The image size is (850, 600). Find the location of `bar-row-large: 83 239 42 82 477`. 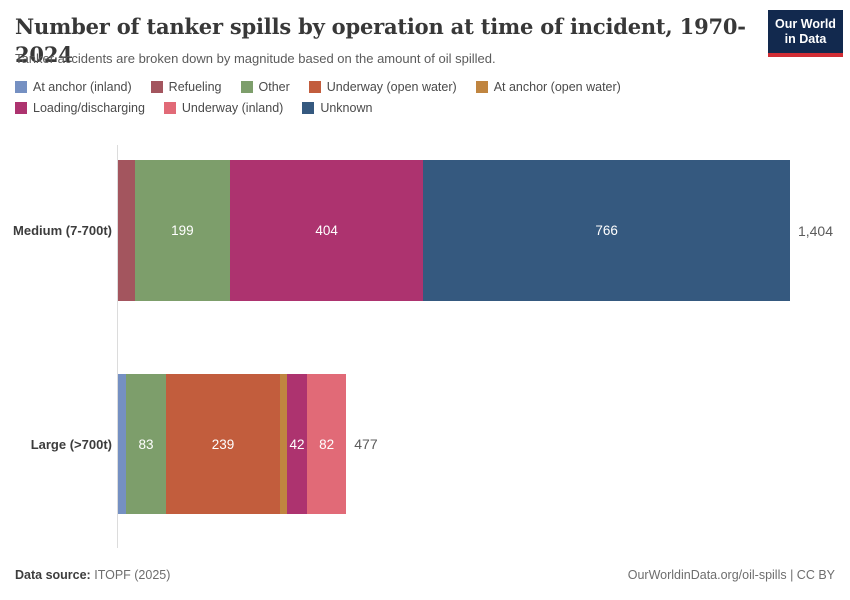

bar-row-large: 83 239 42 82 477 is located at coordinates (248, 444).